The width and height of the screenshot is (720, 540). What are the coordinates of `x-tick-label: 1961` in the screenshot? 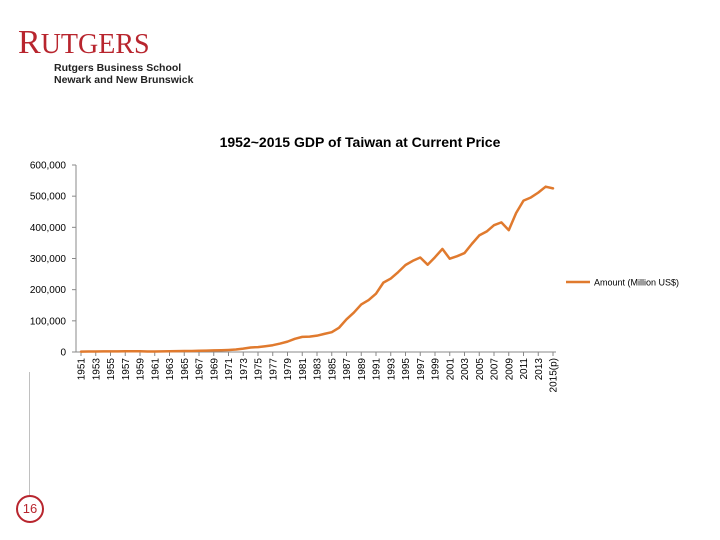 It's located at (155, 369).